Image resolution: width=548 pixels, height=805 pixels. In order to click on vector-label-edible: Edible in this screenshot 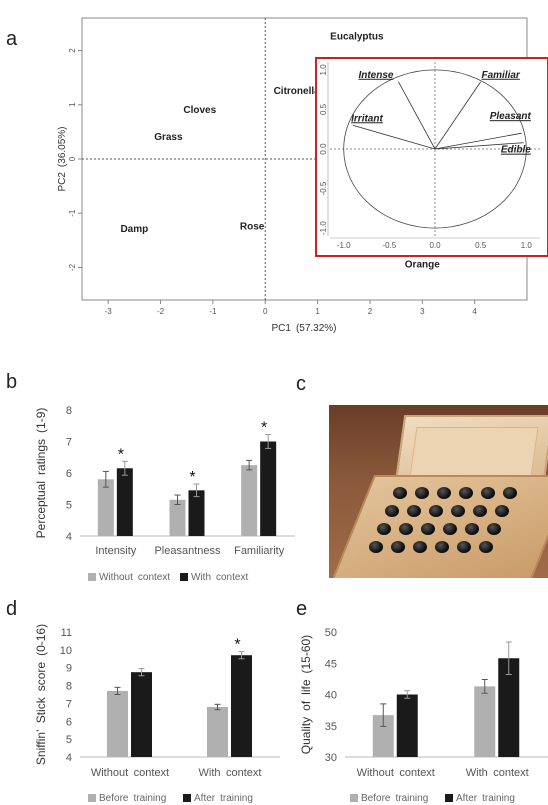, I will do `click(516, 150)`.